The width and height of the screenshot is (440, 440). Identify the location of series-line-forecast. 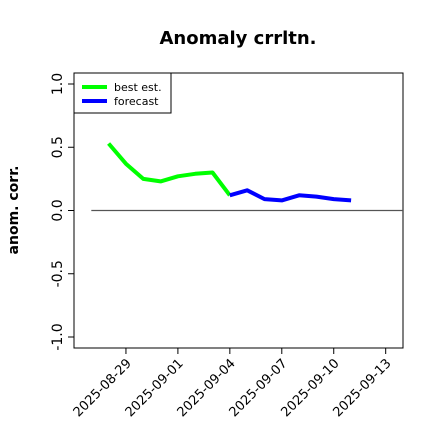
(290, 195).